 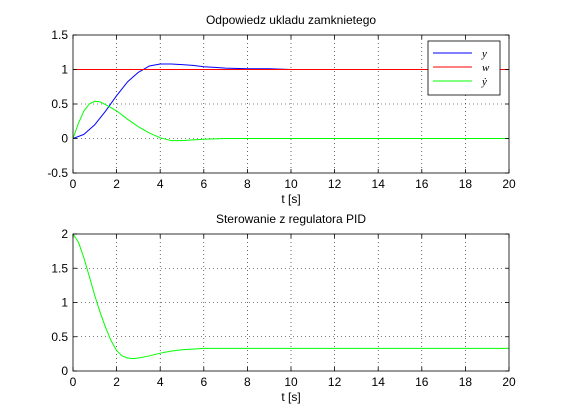 I want to click on legend-label: w, so click(x=486, y=68).